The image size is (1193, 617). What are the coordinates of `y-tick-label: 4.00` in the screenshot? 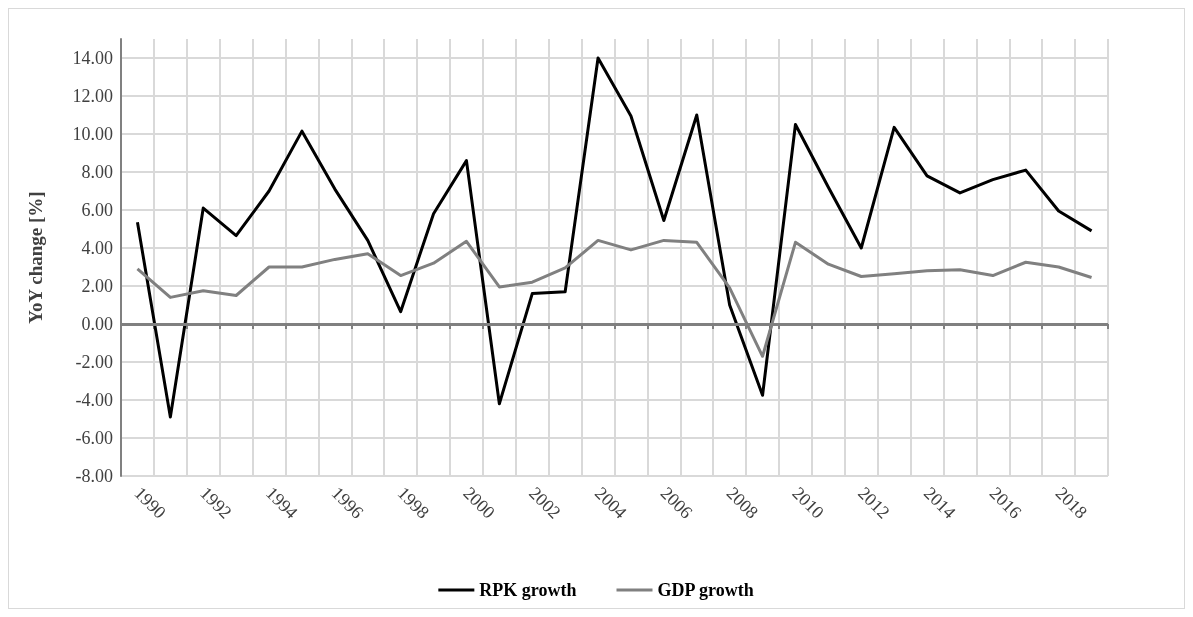 It's located at (97, 248).